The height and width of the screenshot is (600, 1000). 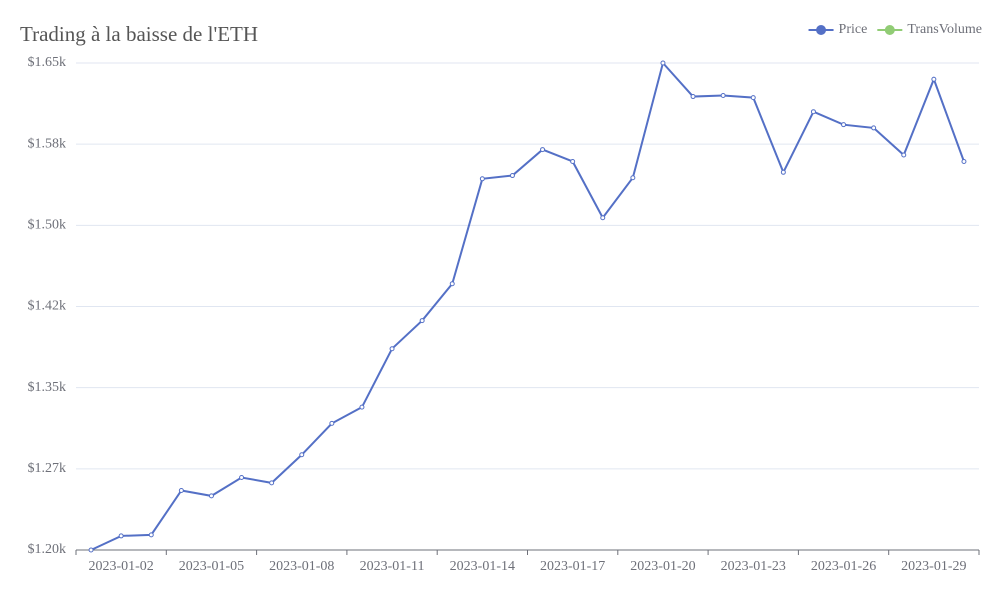 I want to click on y-tick-label: $1.65k, so click(x=47, y=62).